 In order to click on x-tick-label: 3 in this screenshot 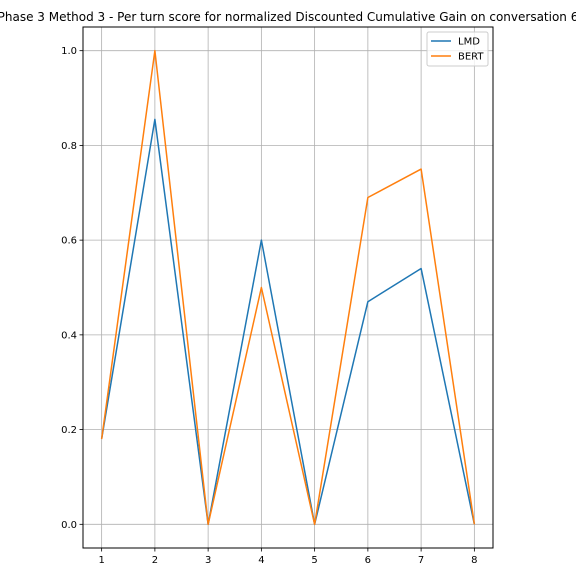, I will do `click(208, 560)`.